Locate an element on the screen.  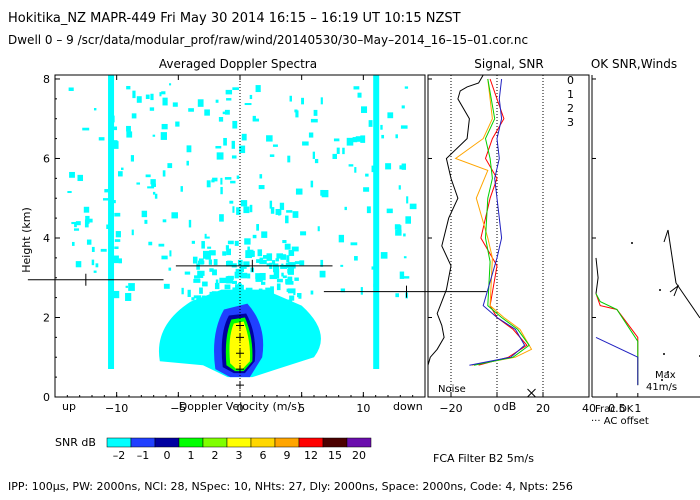
mean-velocity-marker is located at coordinates (240, 325).